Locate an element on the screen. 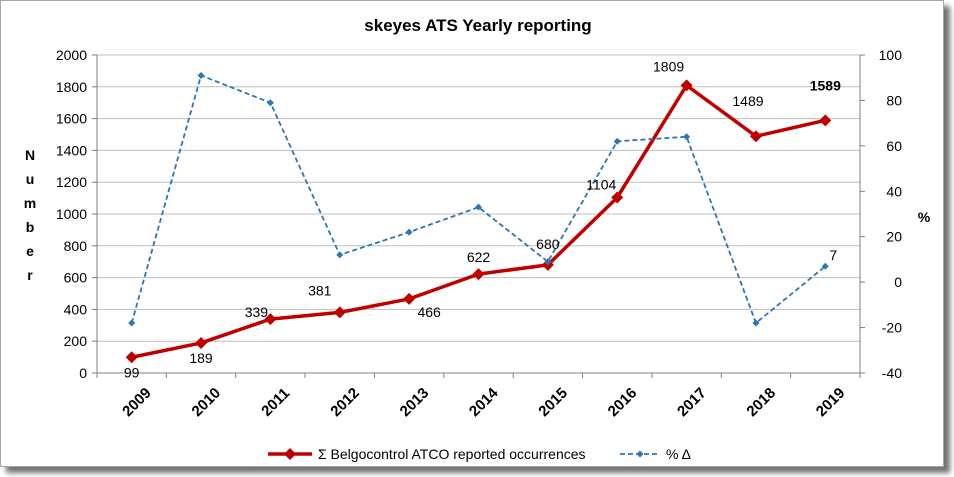 The width and height of the screenshot is (954, 477). occurrences-data-label: 1809 is located at coordinates (668, 66).